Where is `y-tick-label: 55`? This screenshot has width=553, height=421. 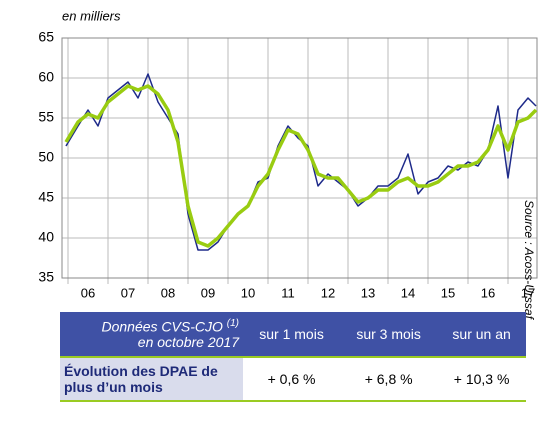
y-tick-label: 55 is located at coordinates (46, 117).